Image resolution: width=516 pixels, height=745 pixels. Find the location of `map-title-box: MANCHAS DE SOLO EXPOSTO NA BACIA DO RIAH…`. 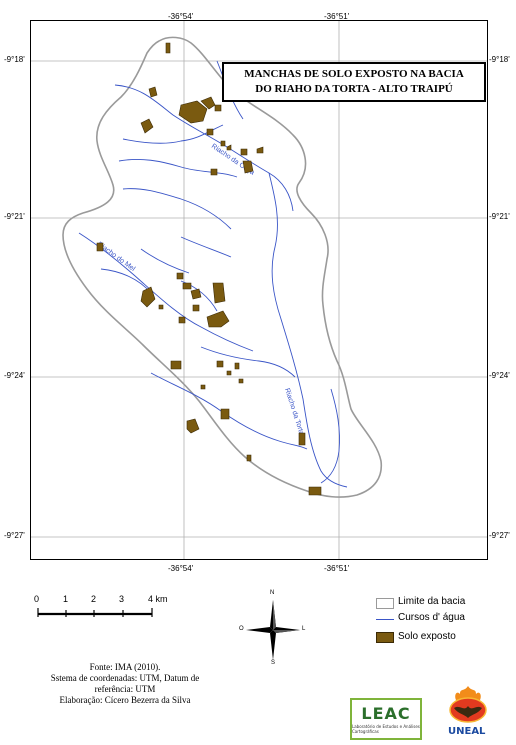

map-title-box: MANCHAS DE SOLO EXPOSTO NA BACIA DO RIAH… is located at coordinates (354, 82).